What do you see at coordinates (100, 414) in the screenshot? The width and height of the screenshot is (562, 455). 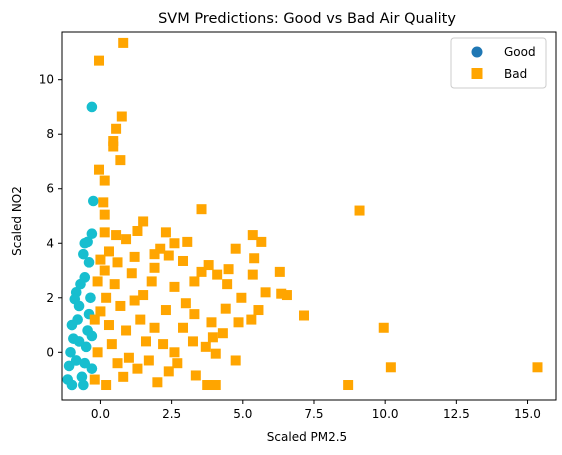 I see `x-tick-label: 0.0` at bounding box center [100, 414].